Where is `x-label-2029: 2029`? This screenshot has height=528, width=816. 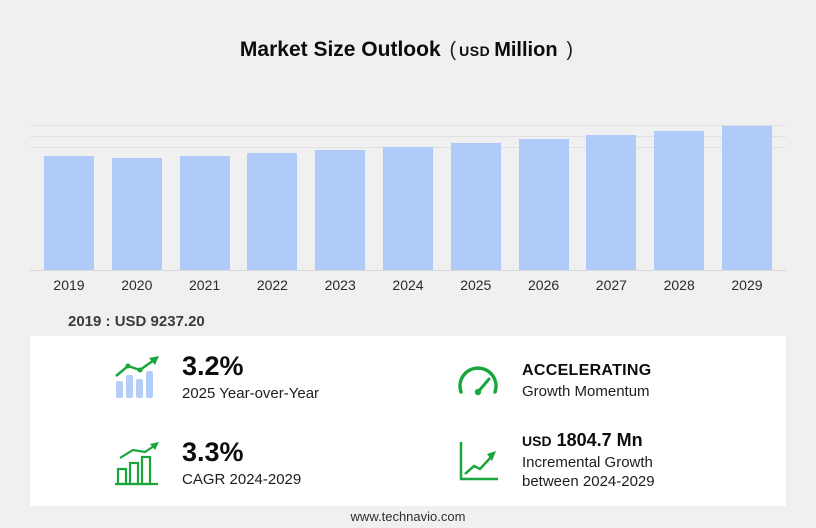
x-label-2029: 2029 is located at coordinates (747, 285).